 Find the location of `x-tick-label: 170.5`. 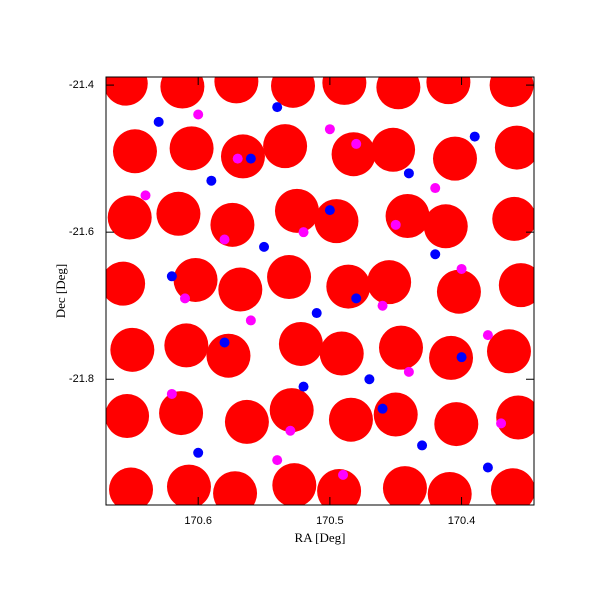

x-tick-label: 170.5 is located at coordinates (330, 521).